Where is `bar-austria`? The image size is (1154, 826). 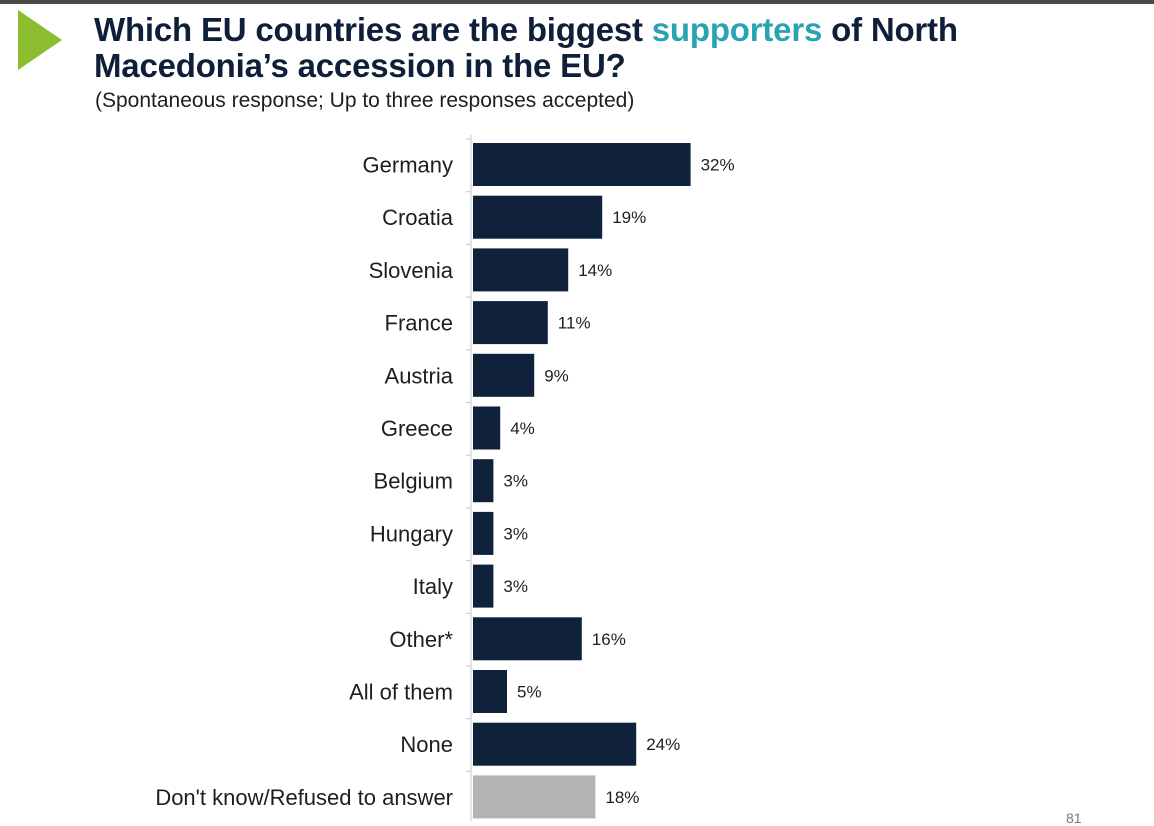 bar-austria is located at coordinates (504, 375).